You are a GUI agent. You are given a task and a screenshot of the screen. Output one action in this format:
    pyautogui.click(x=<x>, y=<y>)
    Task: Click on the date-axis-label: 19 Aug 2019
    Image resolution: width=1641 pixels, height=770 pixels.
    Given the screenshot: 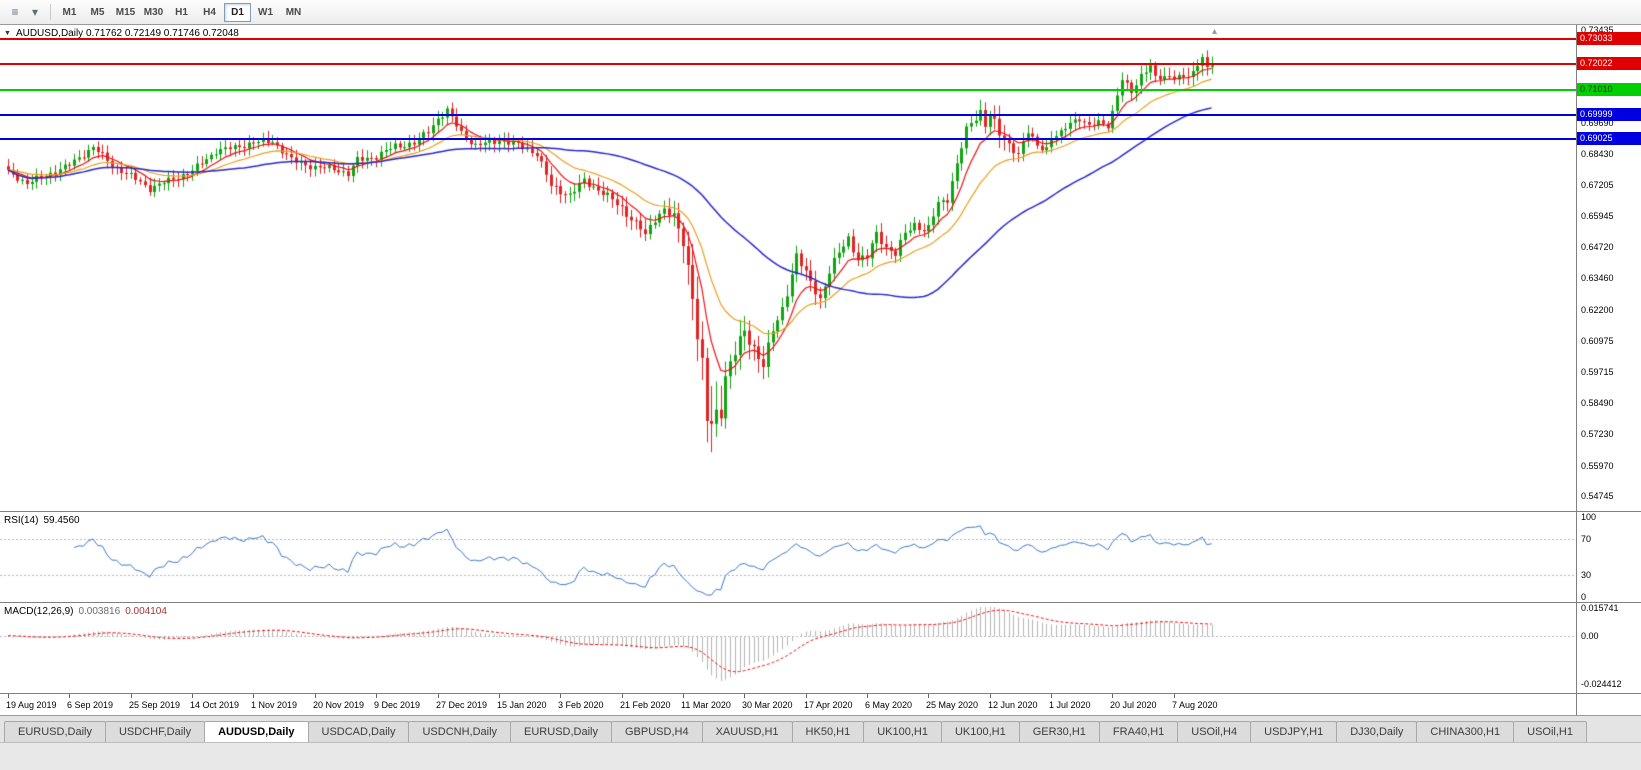 What is the action you would take?
    pyautogui.click(x=31, y=705)
    